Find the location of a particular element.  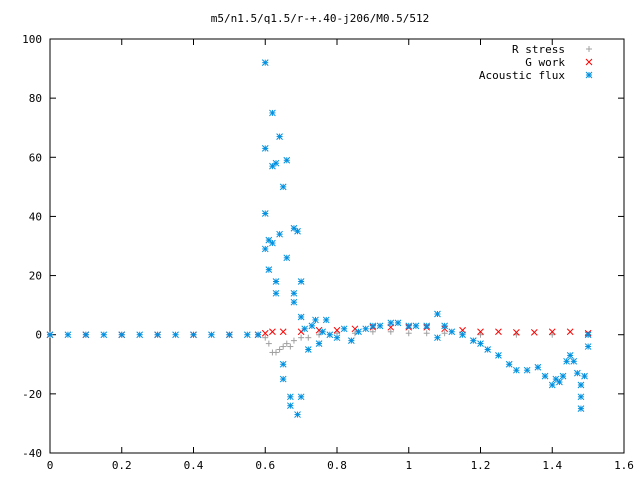

y-tick-label: -40 is located at coordinates (32, 453).